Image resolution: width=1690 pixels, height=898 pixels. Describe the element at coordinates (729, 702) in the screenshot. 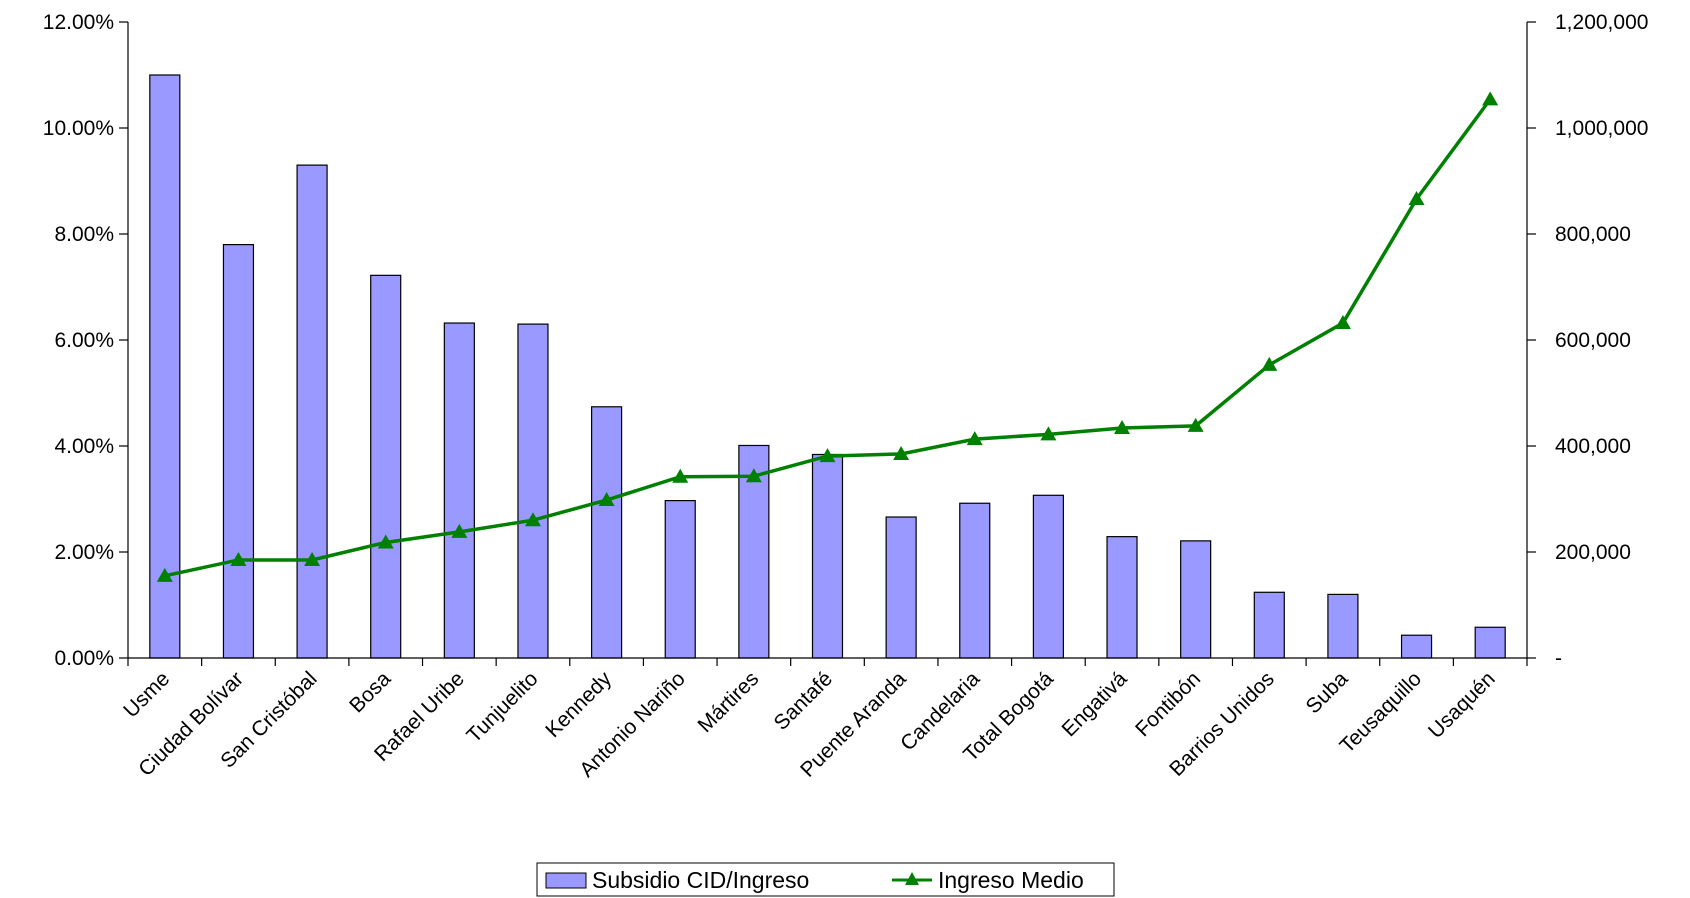

I see `category-label: Mártires` at that location.